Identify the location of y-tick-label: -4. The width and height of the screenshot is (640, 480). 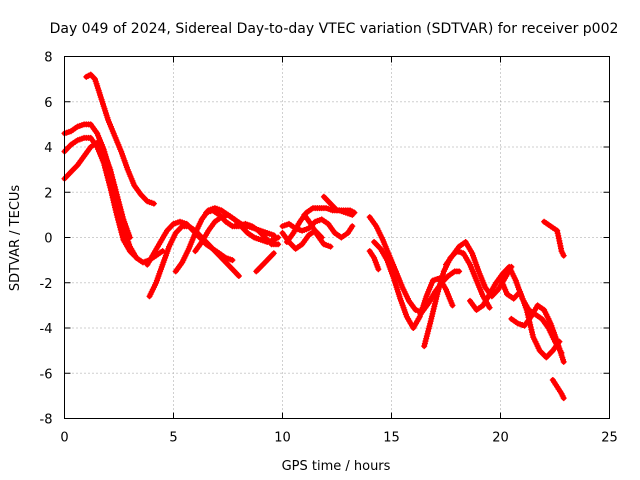
(46, 329).